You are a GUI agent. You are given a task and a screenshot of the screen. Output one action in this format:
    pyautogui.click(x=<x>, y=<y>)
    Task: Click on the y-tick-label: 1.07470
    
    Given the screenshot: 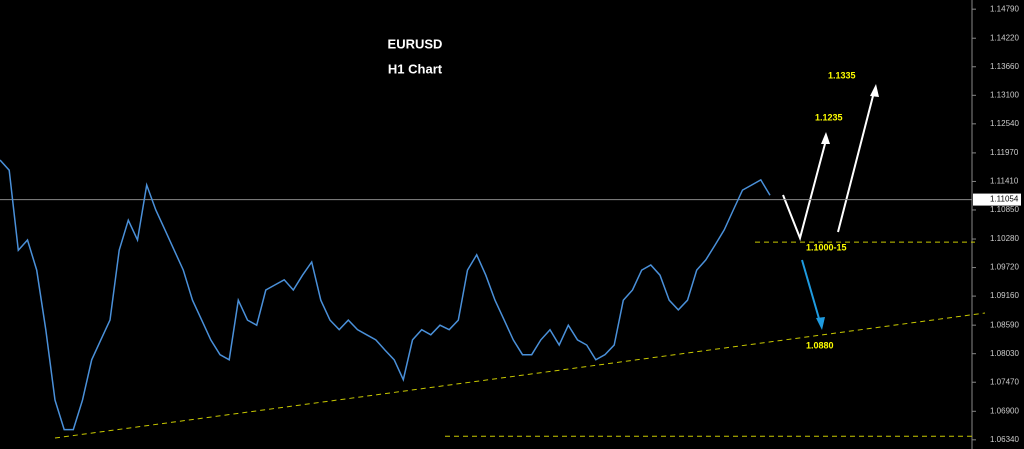 What is the action you would take?
    pyautogui.click(x=1004, y=381)
    